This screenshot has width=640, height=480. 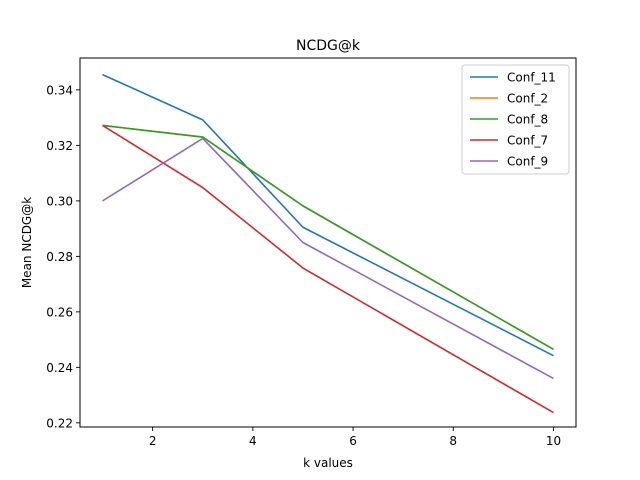 What do you see at coordinates (531, 78) in the screenshot?
I see `legend-label: Conf_11` at bounding box center [531, 78].